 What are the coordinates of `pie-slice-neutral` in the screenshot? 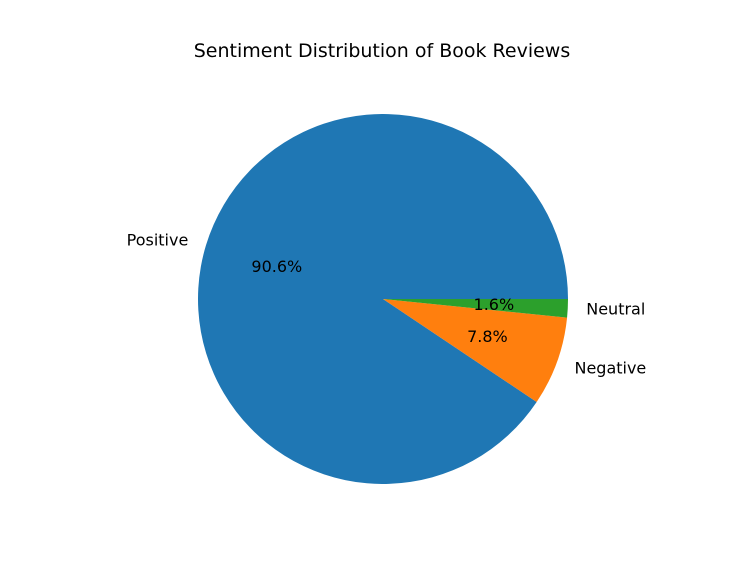 It's located at (475, 308).